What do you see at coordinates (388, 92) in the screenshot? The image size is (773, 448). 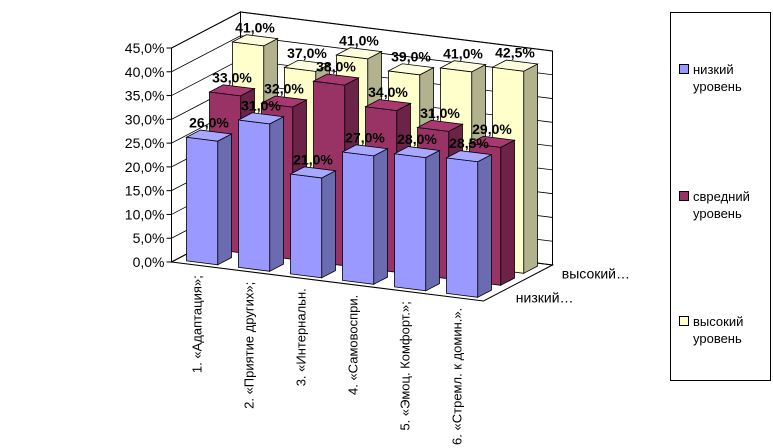 I see `value-label: 34,0%` at bounding box center [388, 92].